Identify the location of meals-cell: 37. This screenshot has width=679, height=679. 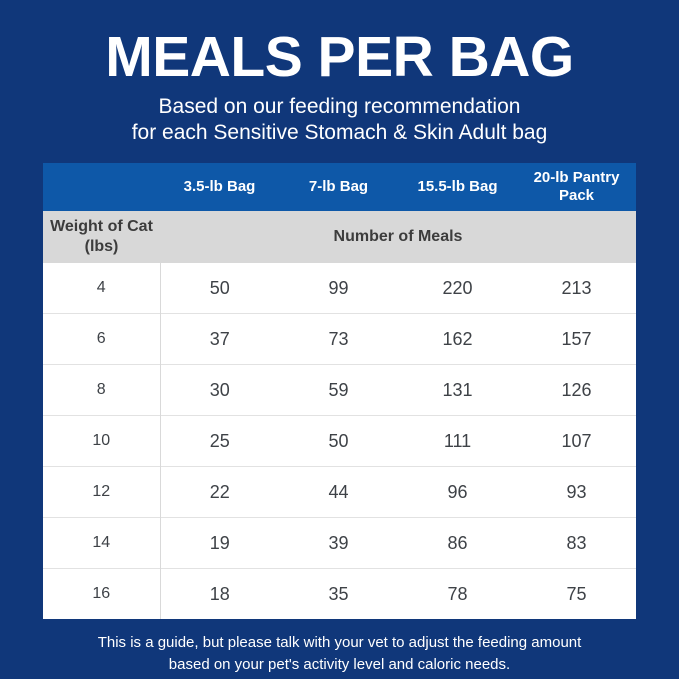
(219, 339).